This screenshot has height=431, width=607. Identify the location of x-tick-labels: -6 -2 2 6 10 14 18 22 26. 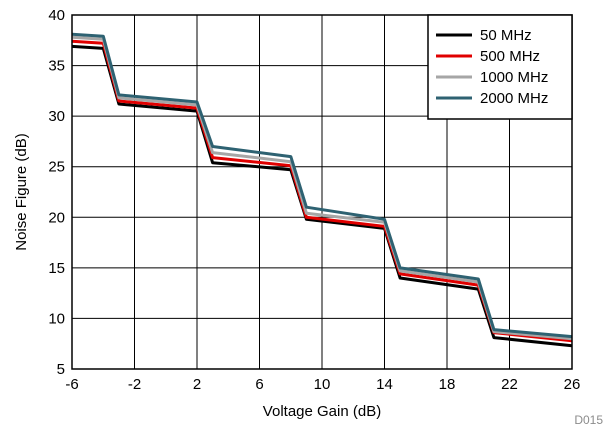
(322, 384).